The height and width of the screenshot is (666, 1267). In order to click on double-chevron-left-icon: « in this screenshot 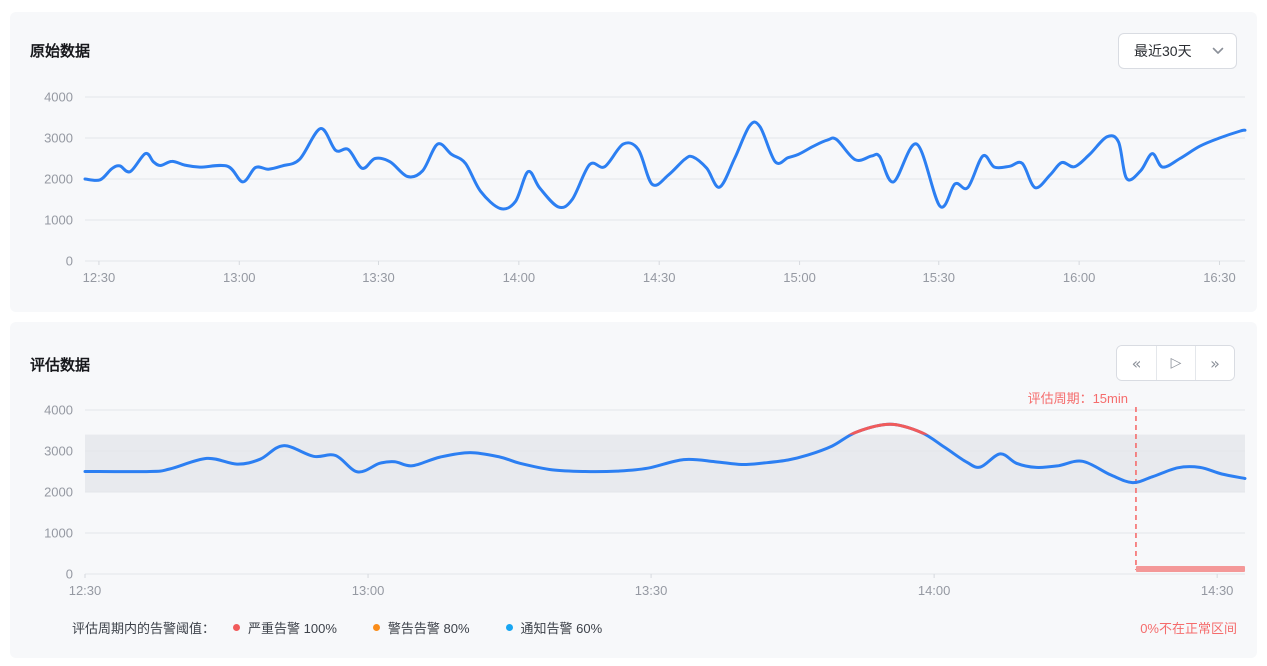, I will do `click(1136, 363)`.